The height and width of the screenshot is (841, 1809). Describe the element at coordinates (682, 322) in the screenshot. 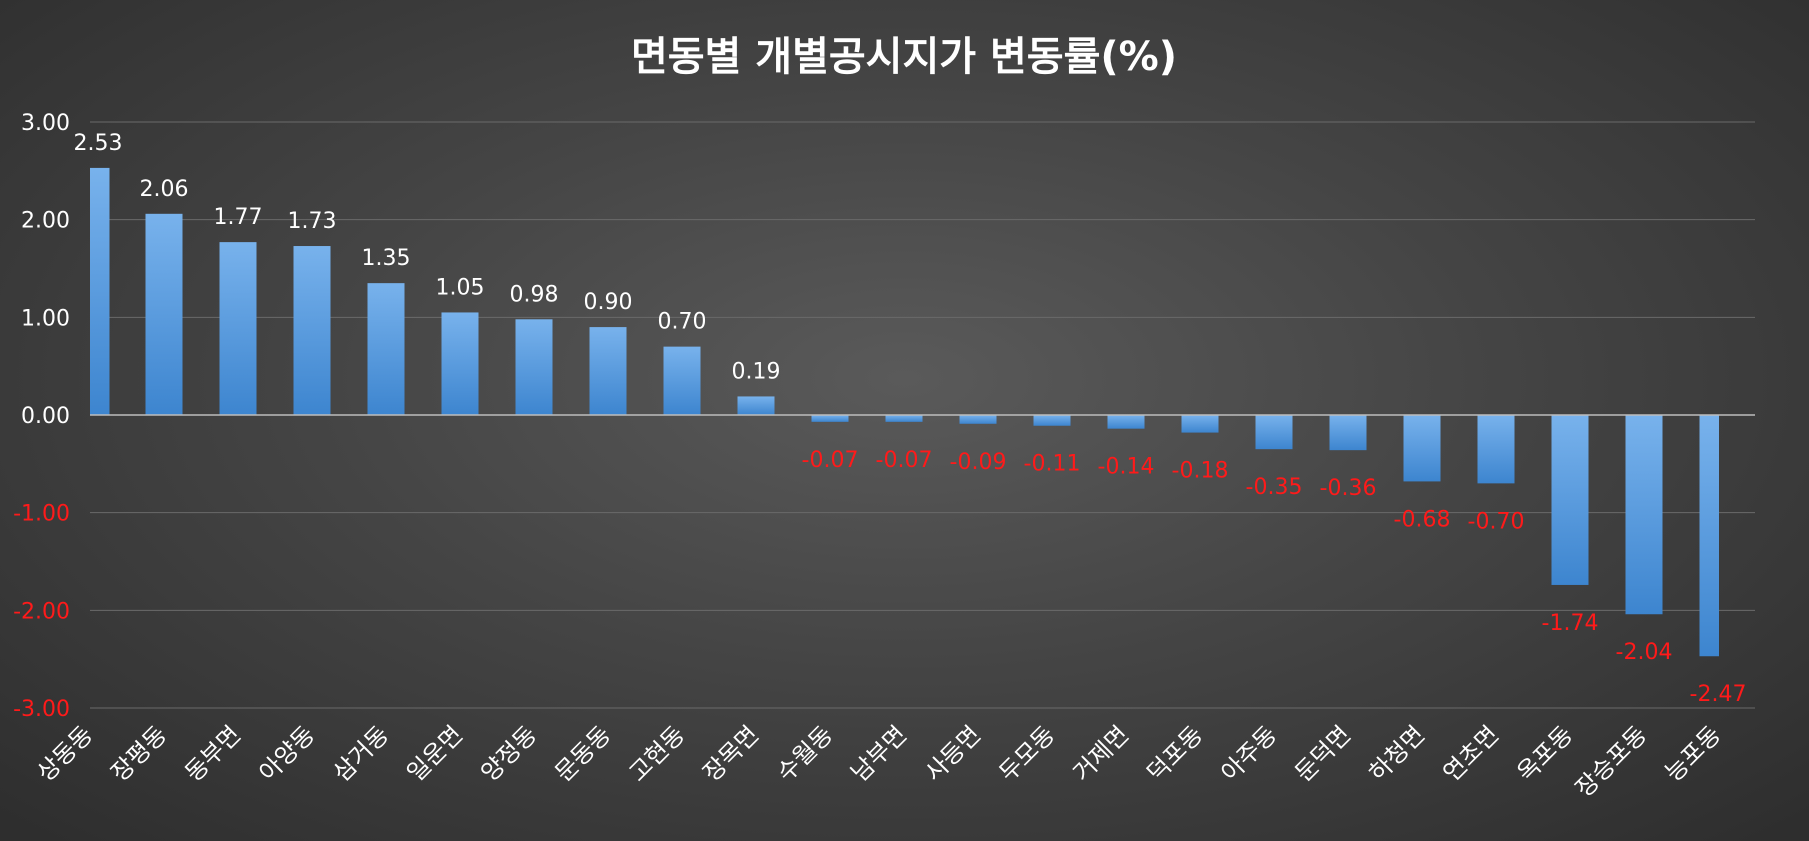

I see `data-label: 0.70` at that location.